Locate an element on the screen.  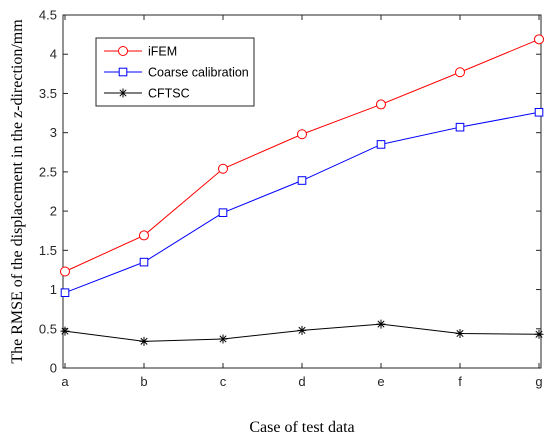
legend-label: Coarse calibration is located at coordinates (198, 73).